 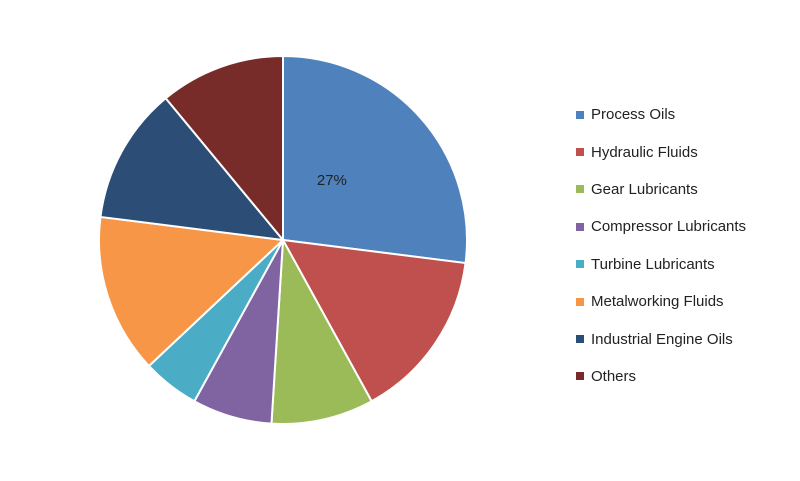 I want to click on legend-item: Gear Lubricants, so click(x=661, y=189).